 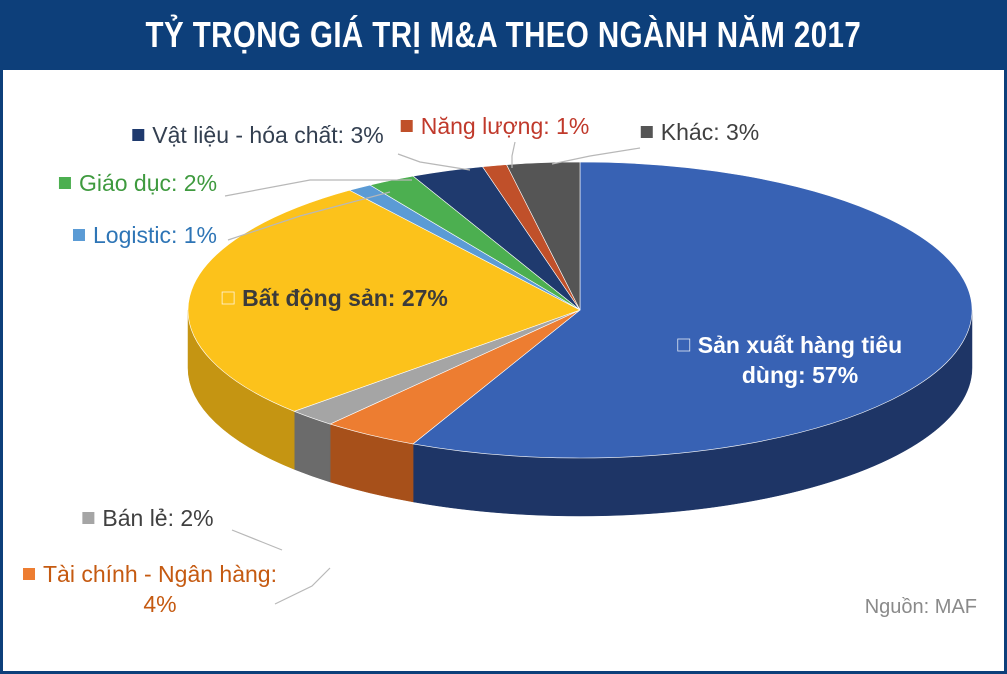 What do you see at coordinates (505, 126) in the screenshot?
I see `data-label-text-8-1: Năng lượng: 1%` at bounding box center [505, 126].